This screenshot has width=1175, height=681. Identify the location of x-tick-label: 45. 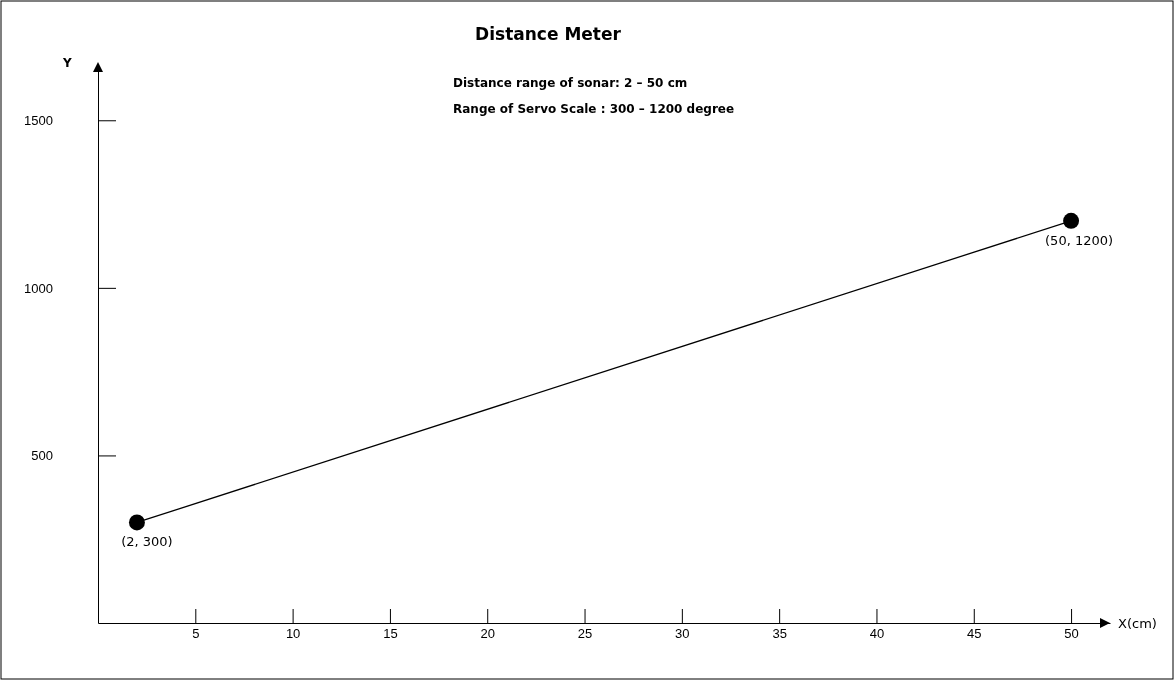
(974, 634).